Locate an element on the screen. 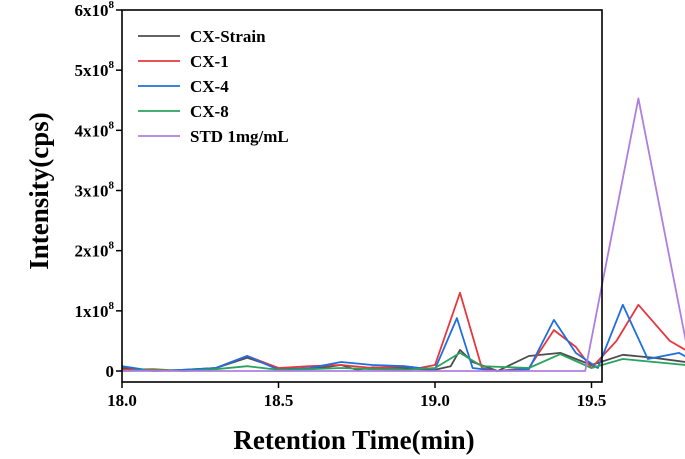 This screenshot has width=685, height=459. y-tick-base: 6x10 is located at coordinates (92, 10).